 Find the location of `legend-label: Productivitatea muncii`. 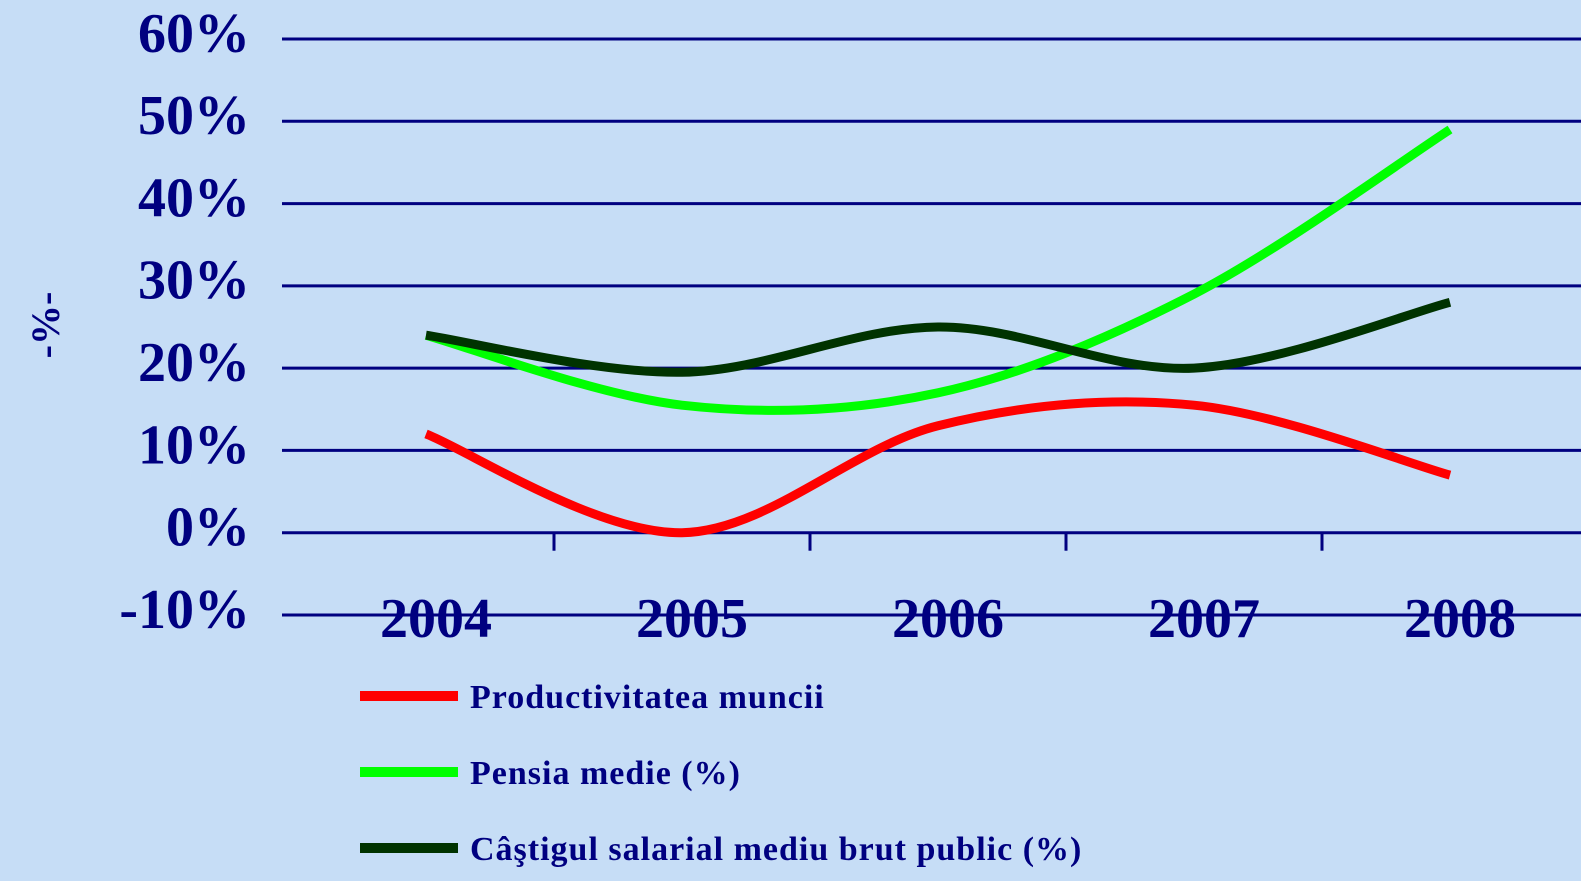

legend-label: Productivitatea muncii is located at coordinates (647, 697).